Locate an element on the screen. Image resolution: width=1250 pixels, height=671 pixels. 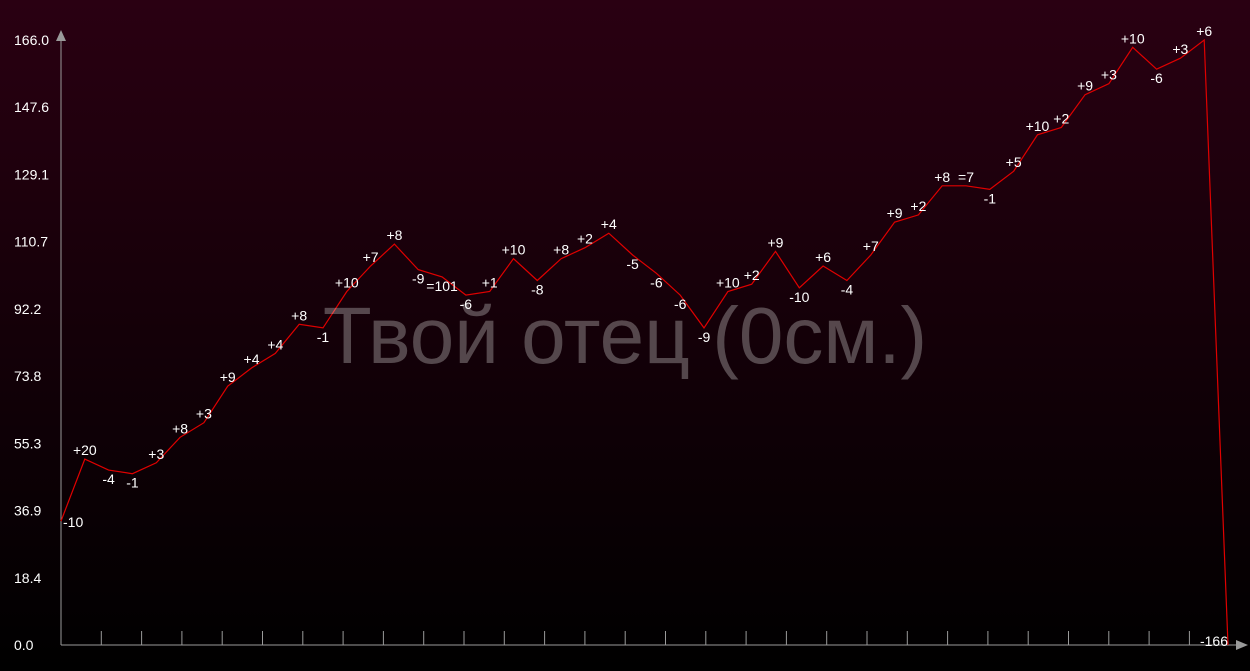
y-tick-label: 55.3 is located at coordinates (27, 443).